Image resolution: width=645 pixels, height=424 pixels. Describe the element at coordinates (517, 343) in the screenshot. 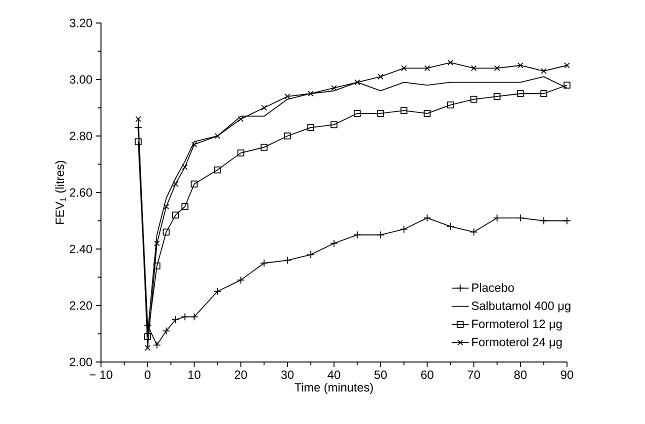

I see `legend-label: Formoterol 24 μg` at that location.